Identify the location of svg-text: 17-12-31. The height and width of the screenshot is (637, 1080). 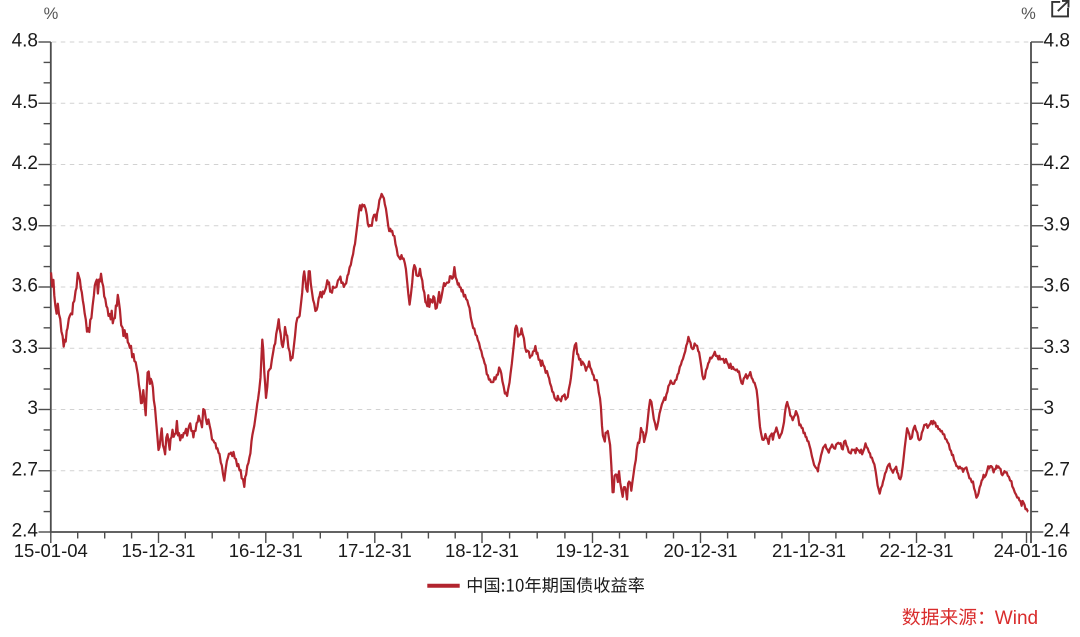
(375, 550).